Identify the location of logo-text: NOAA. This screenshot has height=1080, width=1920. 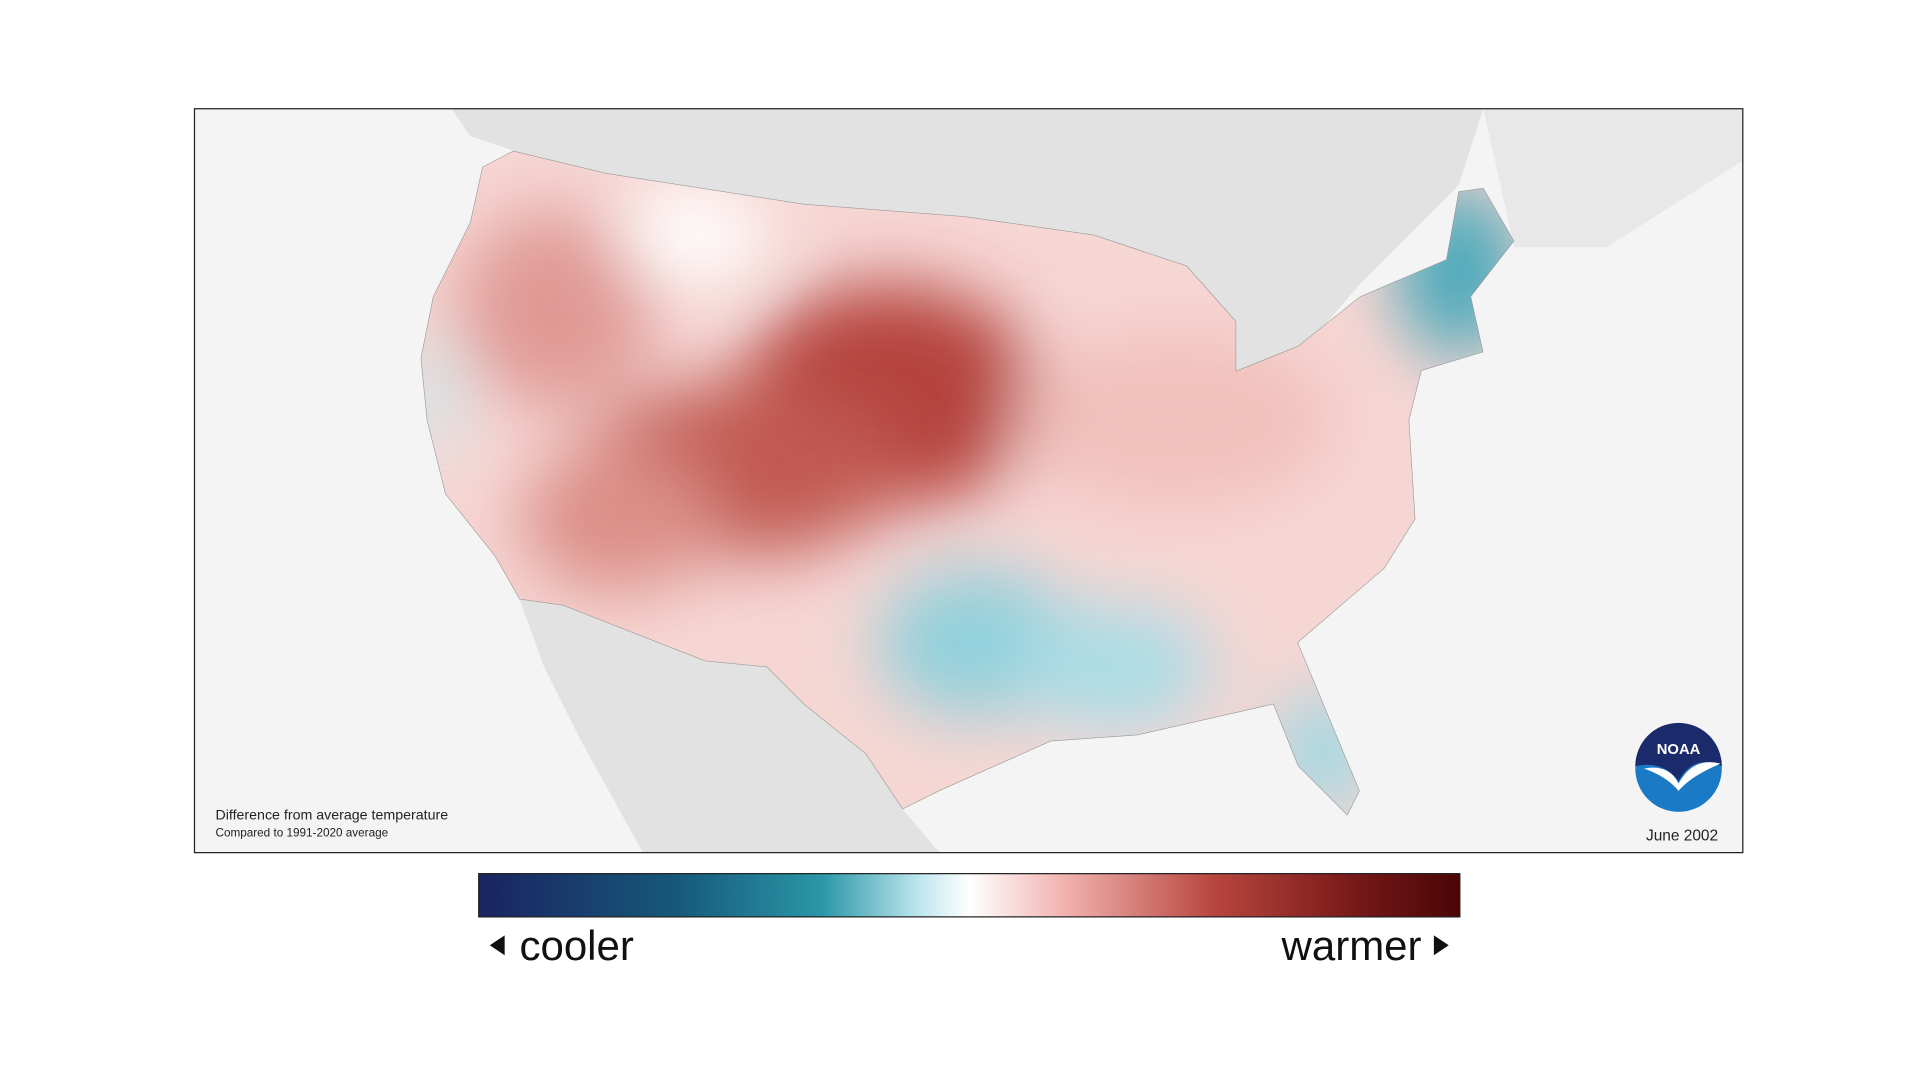
(1679, 750).